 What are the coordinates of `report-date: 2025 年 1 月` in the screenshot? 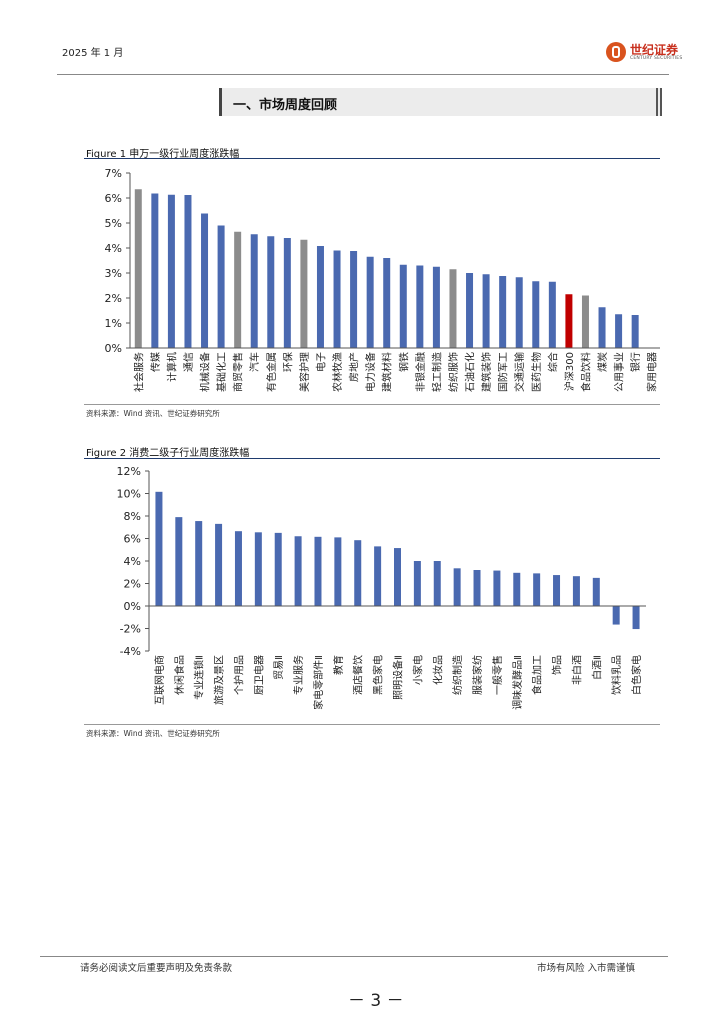 It's located at (93, 53).